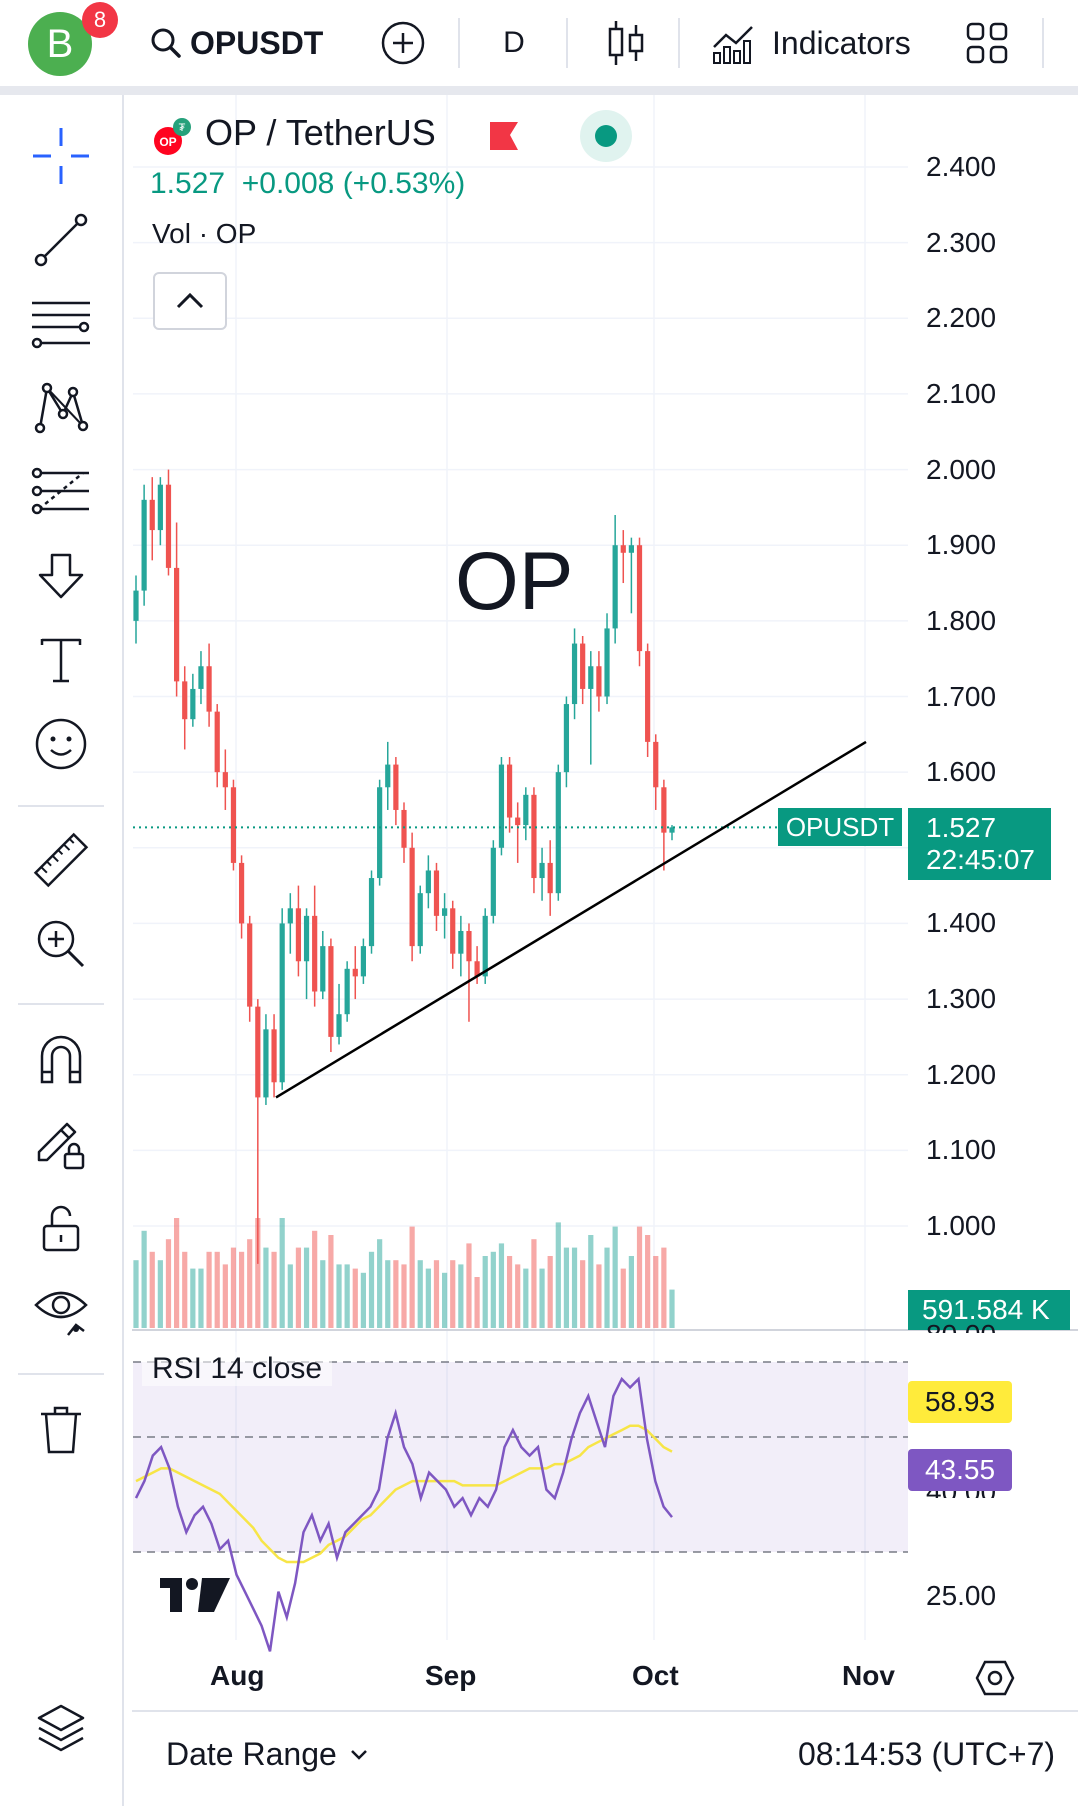 The image size is (1078, 1808). I want to click on rsi-legend: RSI 14 close, so click(237, 1369).